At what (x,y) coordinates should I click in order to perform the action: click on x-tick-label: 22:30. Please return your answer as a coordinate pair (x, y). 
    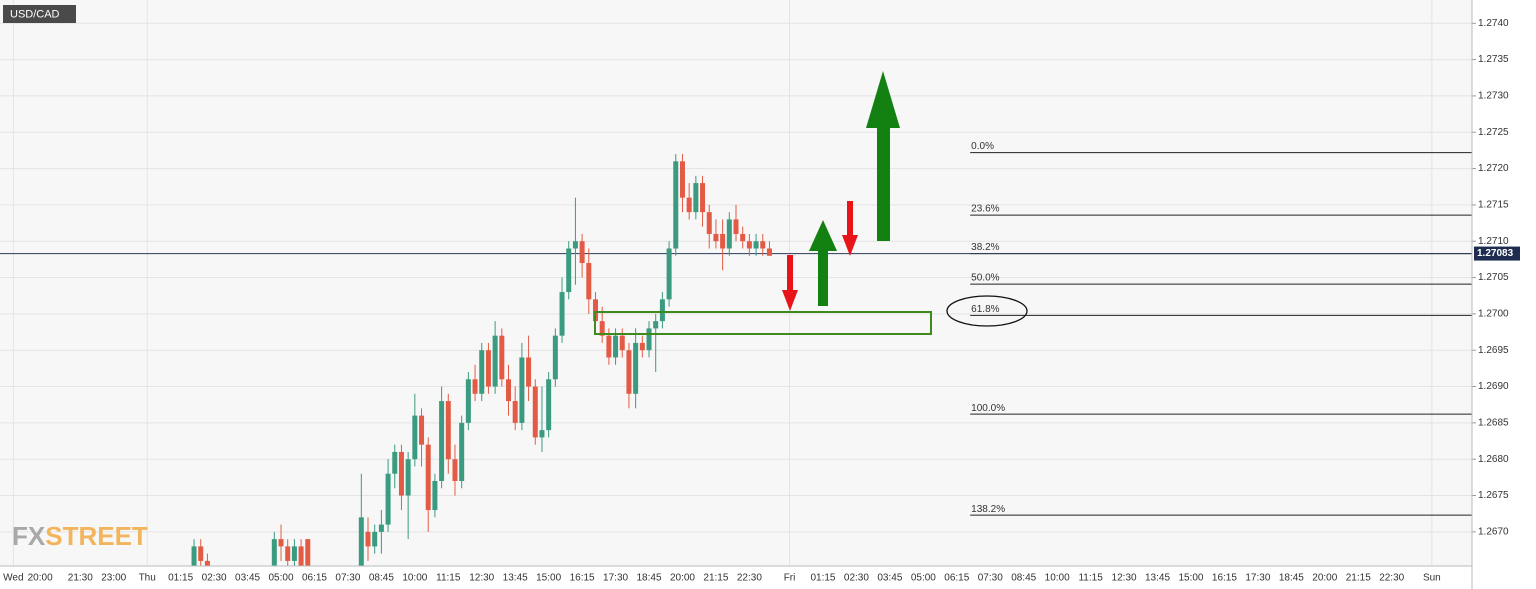
    Looking at the image, I should click on (1391, 578).